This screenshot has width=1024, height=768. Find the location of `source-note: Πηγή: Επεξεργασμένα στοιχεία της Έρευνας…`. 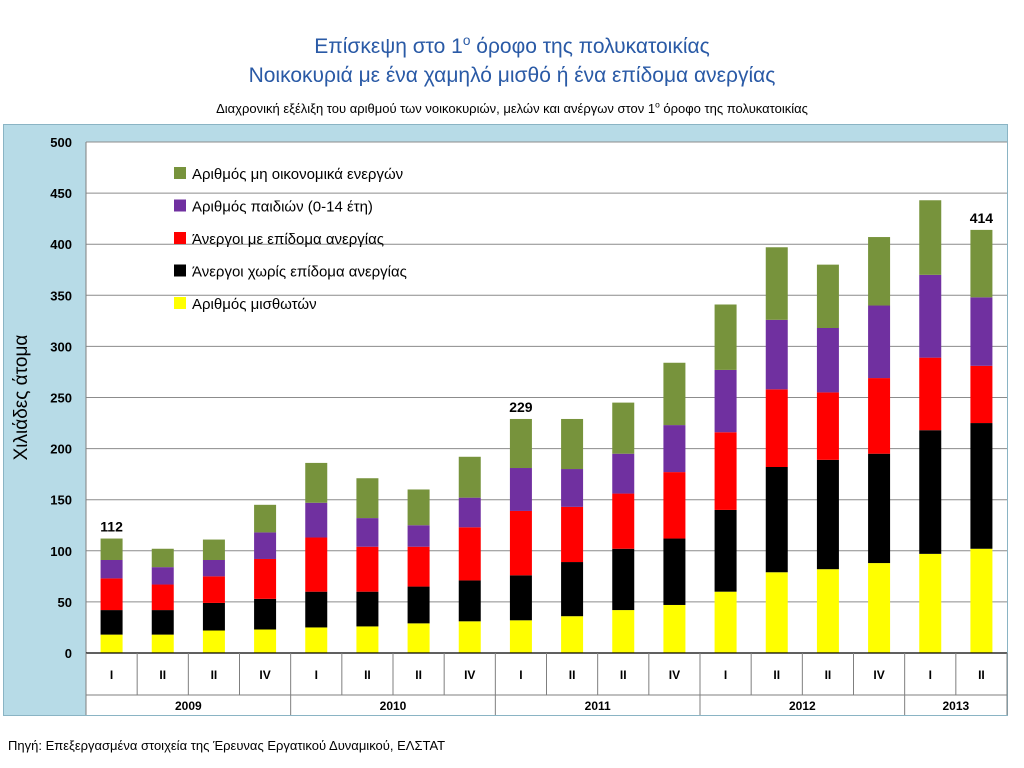

source-note: Πηγή: Επεξεργασμένα στοιχεία της Έρευνας… is located at coordinates (227, 745).